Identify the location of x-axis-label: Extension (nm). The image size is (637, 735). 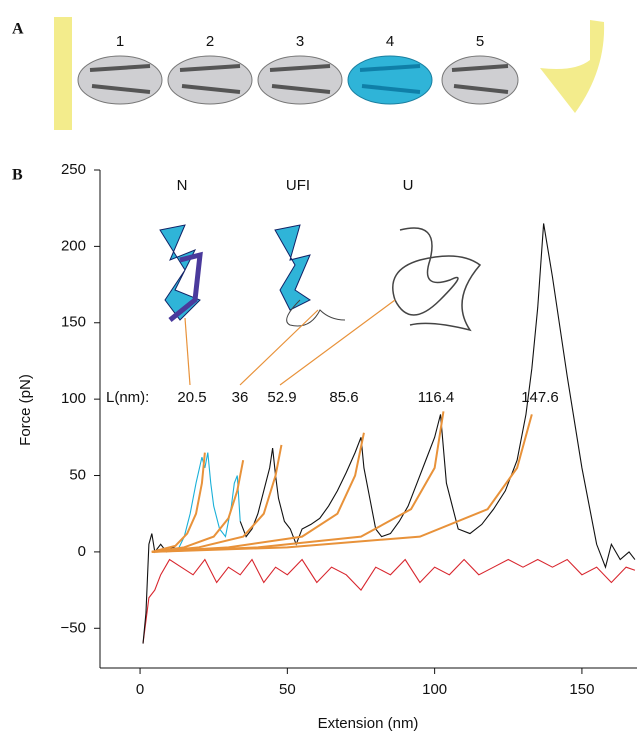
(368, 723).